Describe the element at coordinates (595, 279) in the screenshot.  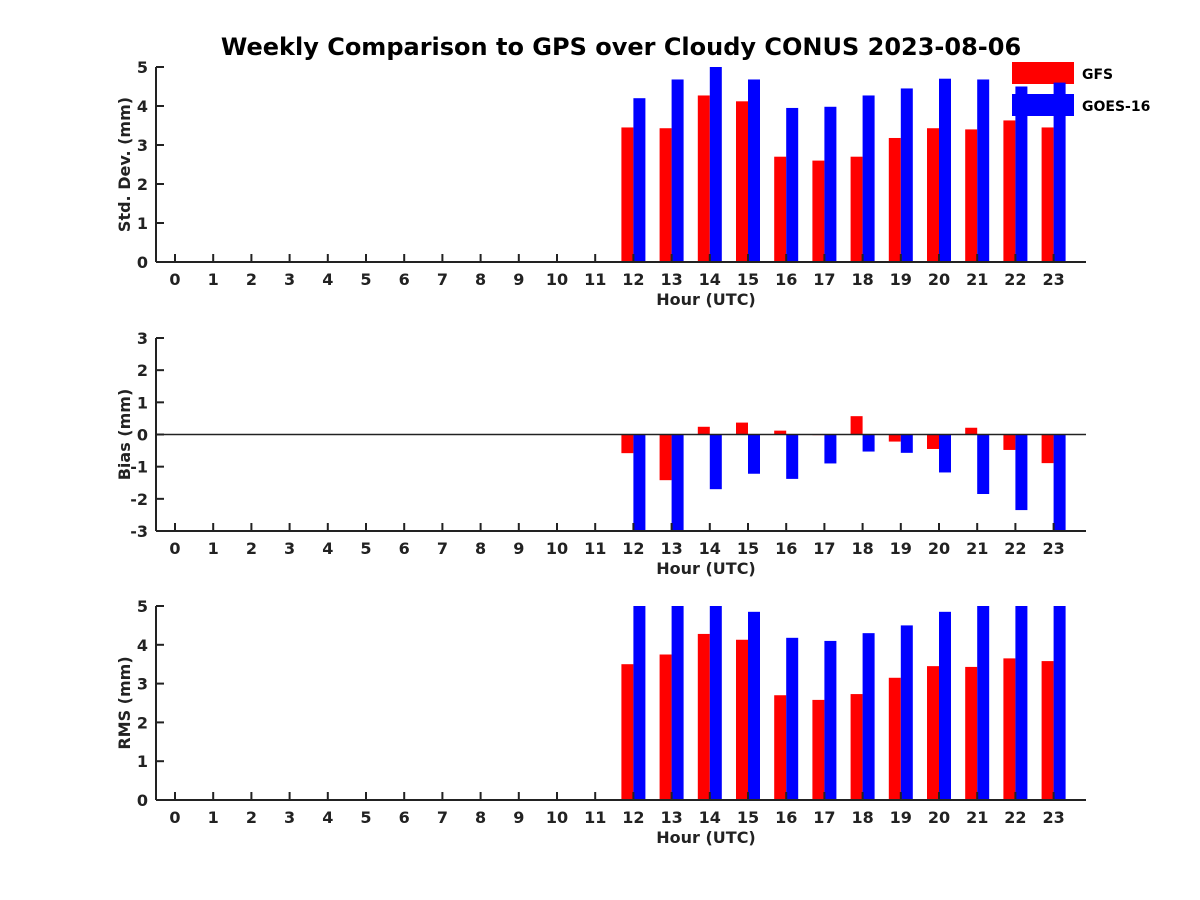
I see `stddev-xtick-label: 11` at that location.